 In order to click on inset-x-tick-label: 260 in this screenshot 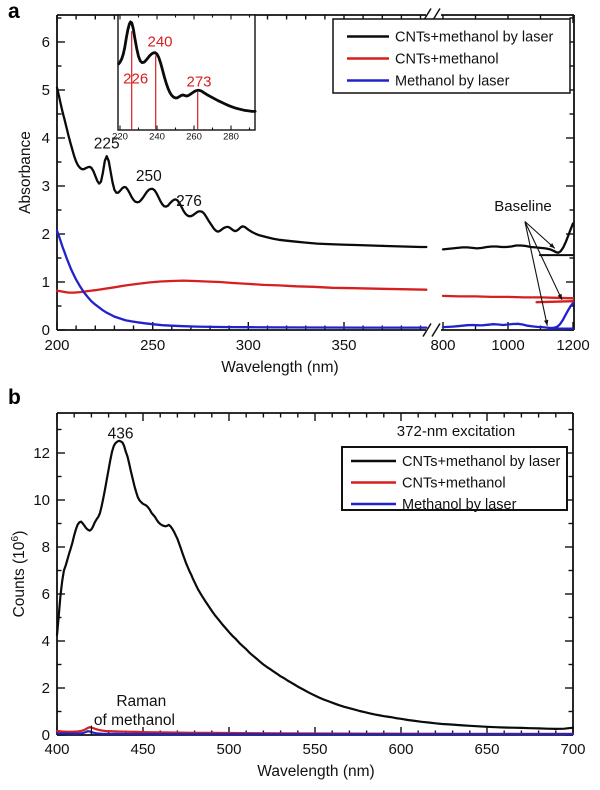, I will do `click(194, 137)`.